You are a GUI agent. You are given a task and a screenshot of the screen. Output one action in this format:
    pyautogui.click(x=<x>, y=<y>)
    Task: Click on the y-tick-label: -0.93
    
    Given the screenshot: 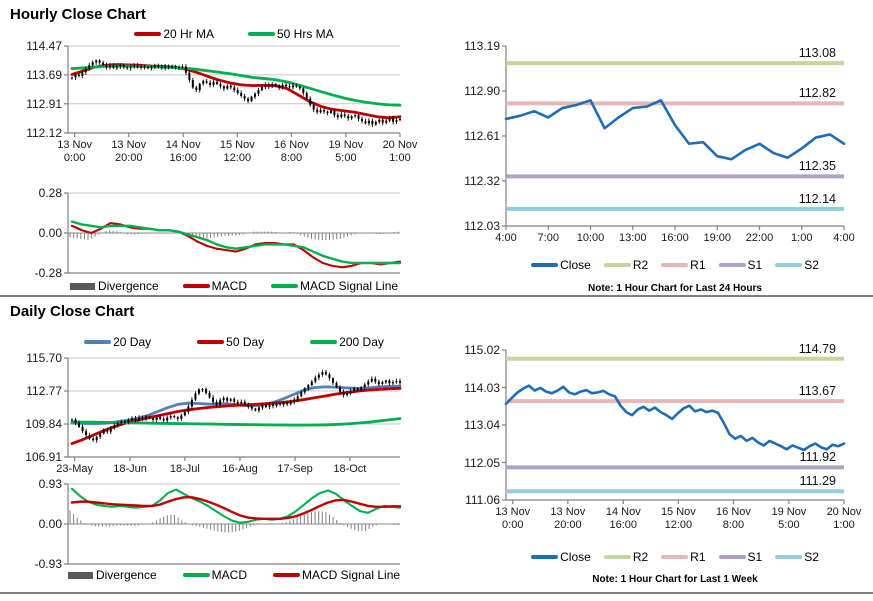 What is the action you would take?
    pyautogui.click(x=48, y=564)
    